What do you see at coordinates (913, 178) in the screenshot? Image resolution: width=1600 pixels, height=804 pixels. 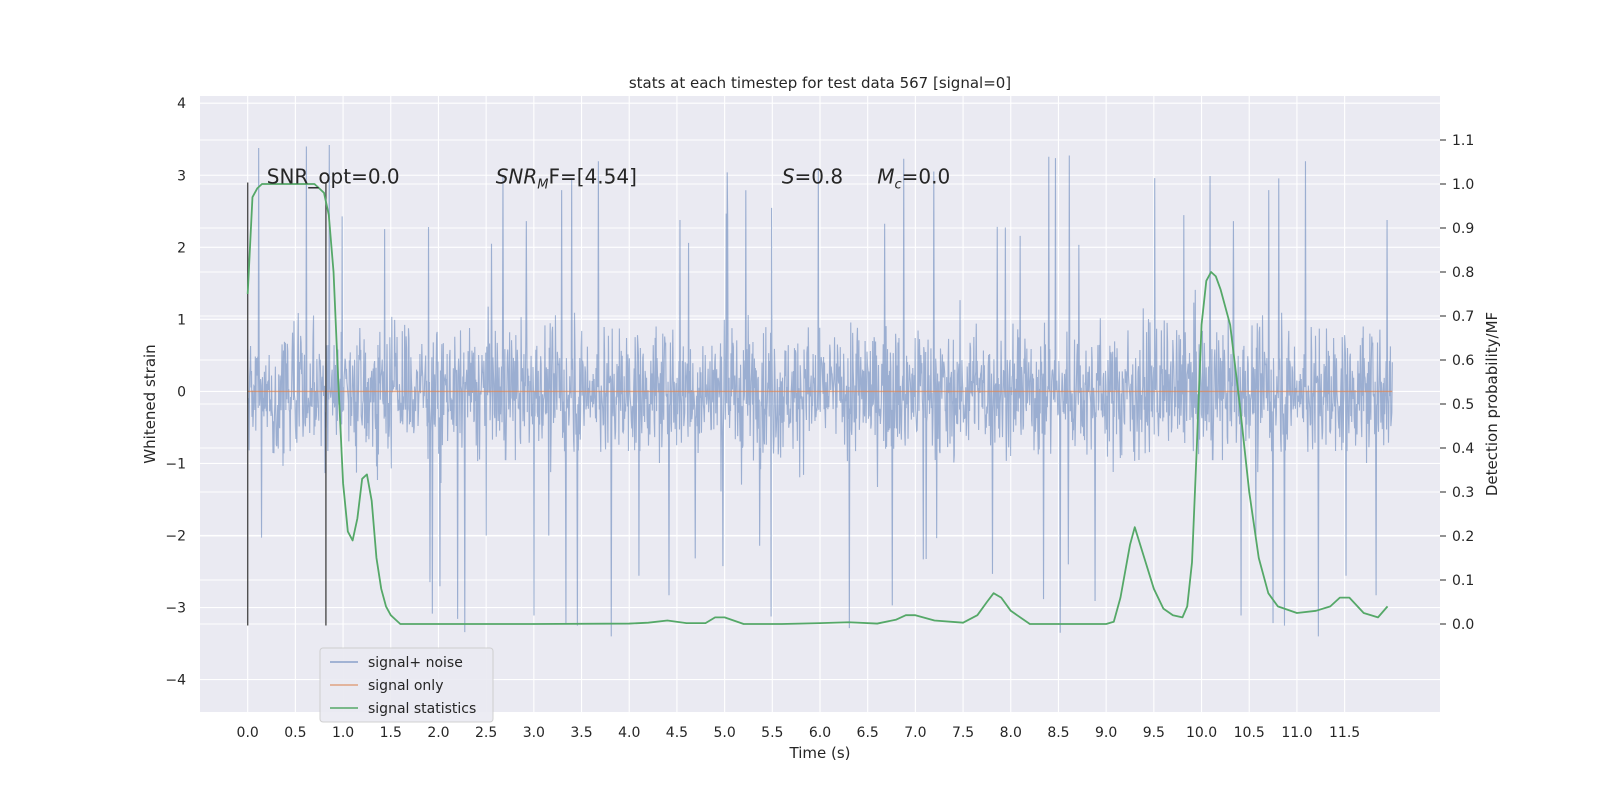 I see `annotation-3: Mc=0.0` at bounding box center [913, 178].